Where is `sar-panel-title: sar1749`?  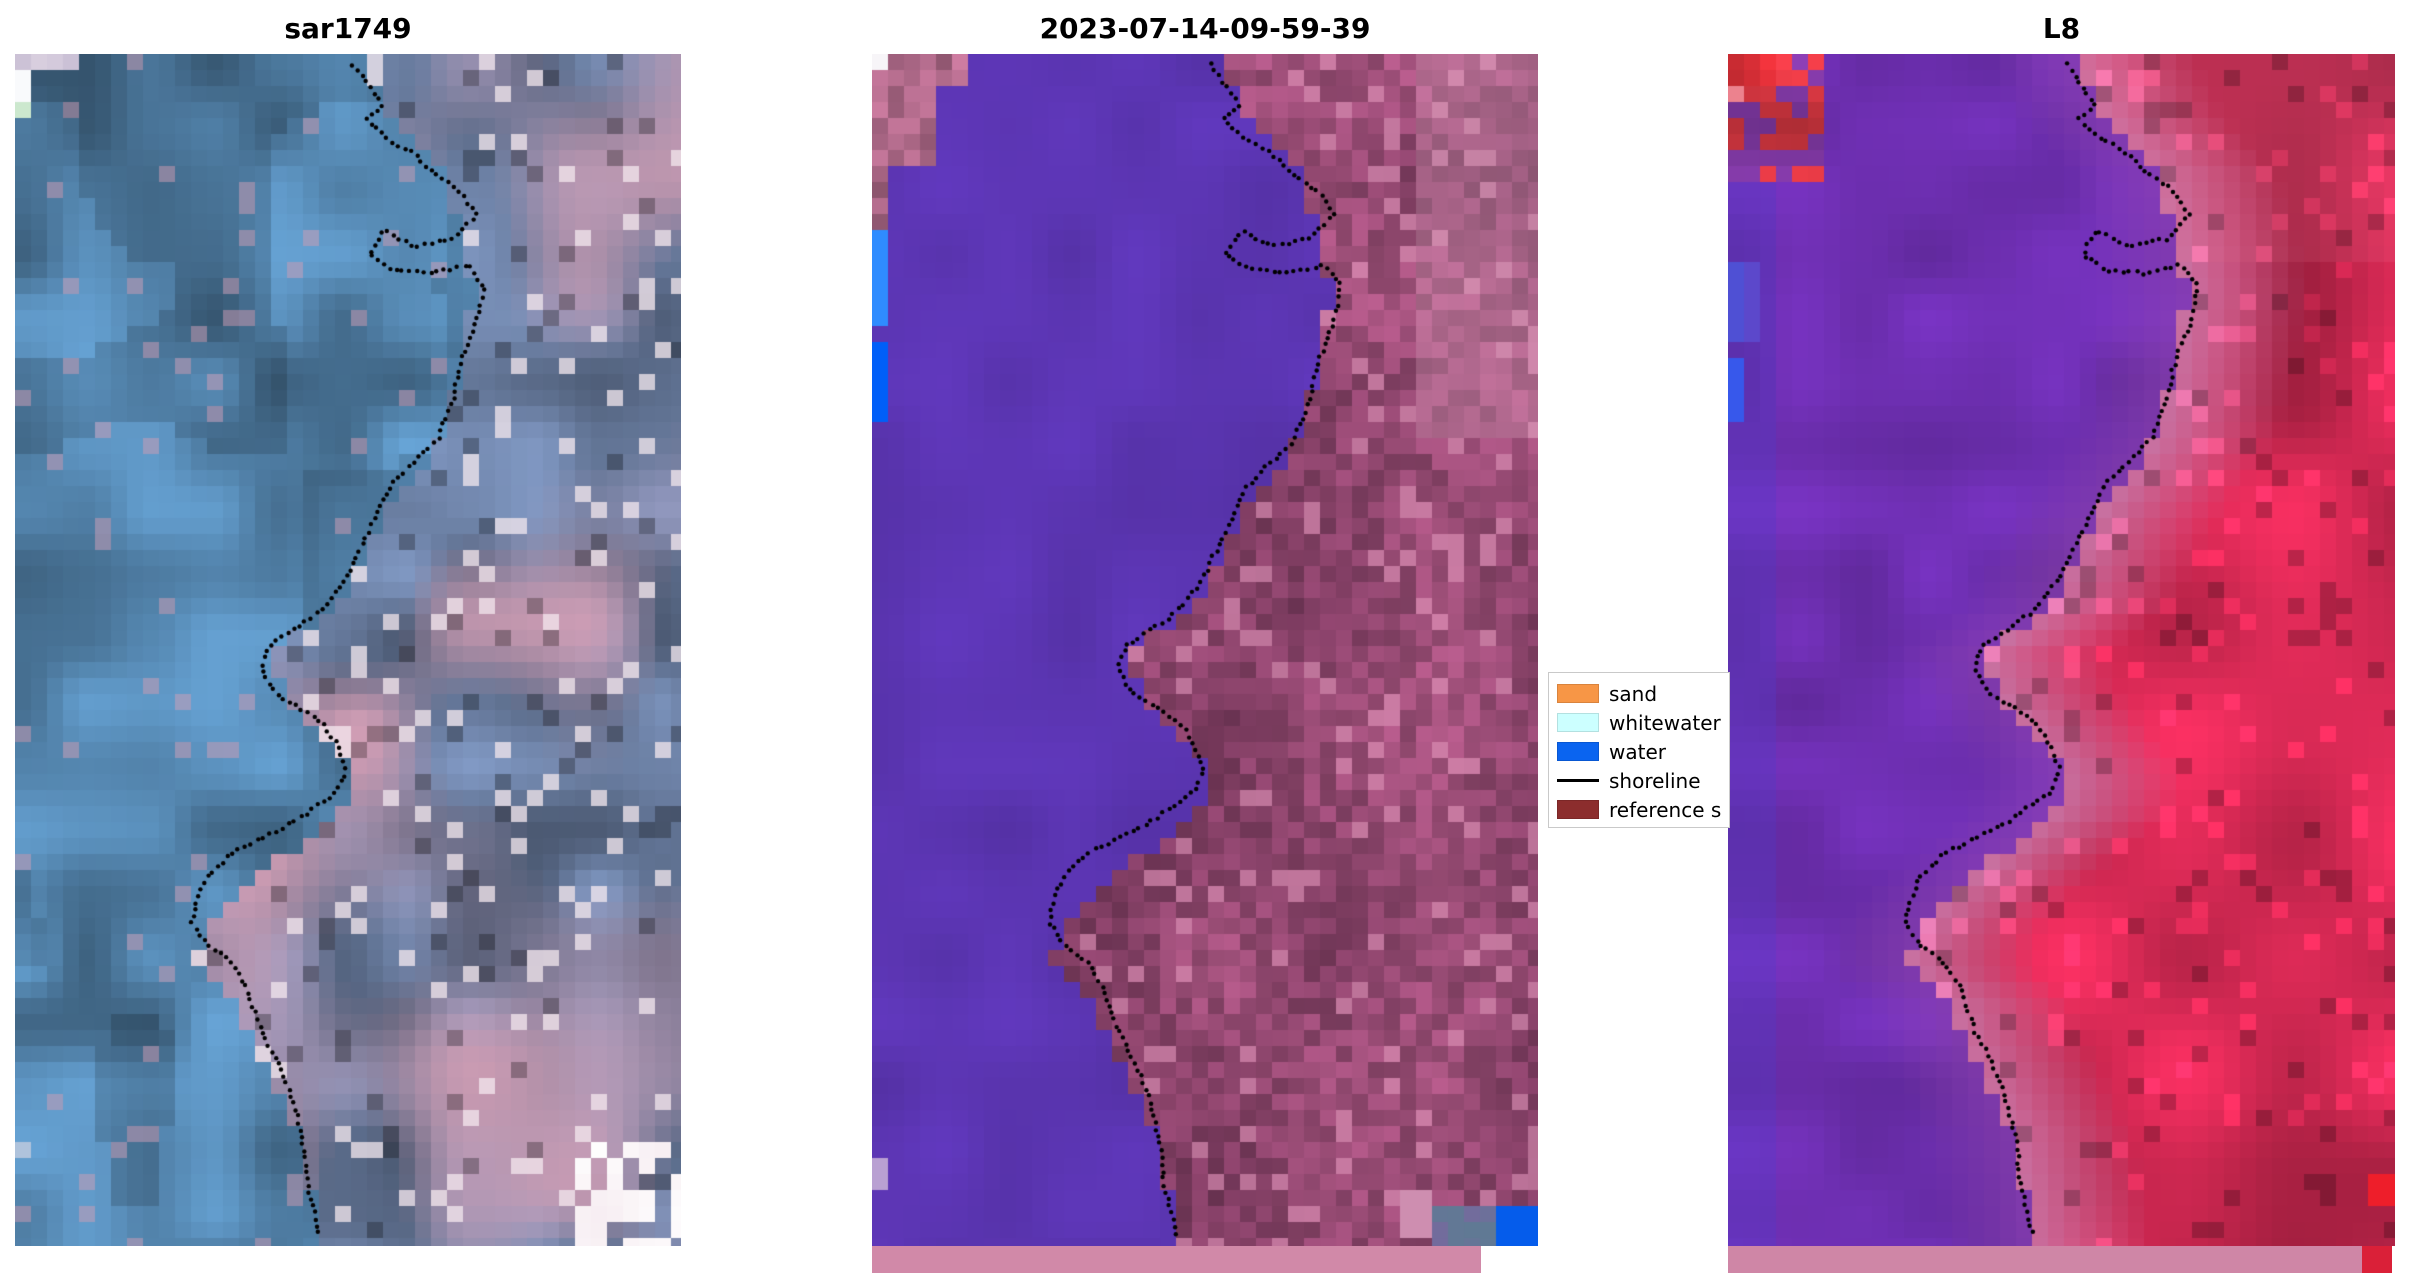 sar-panel-title: sar1749 is located at coordinates (348, 28).